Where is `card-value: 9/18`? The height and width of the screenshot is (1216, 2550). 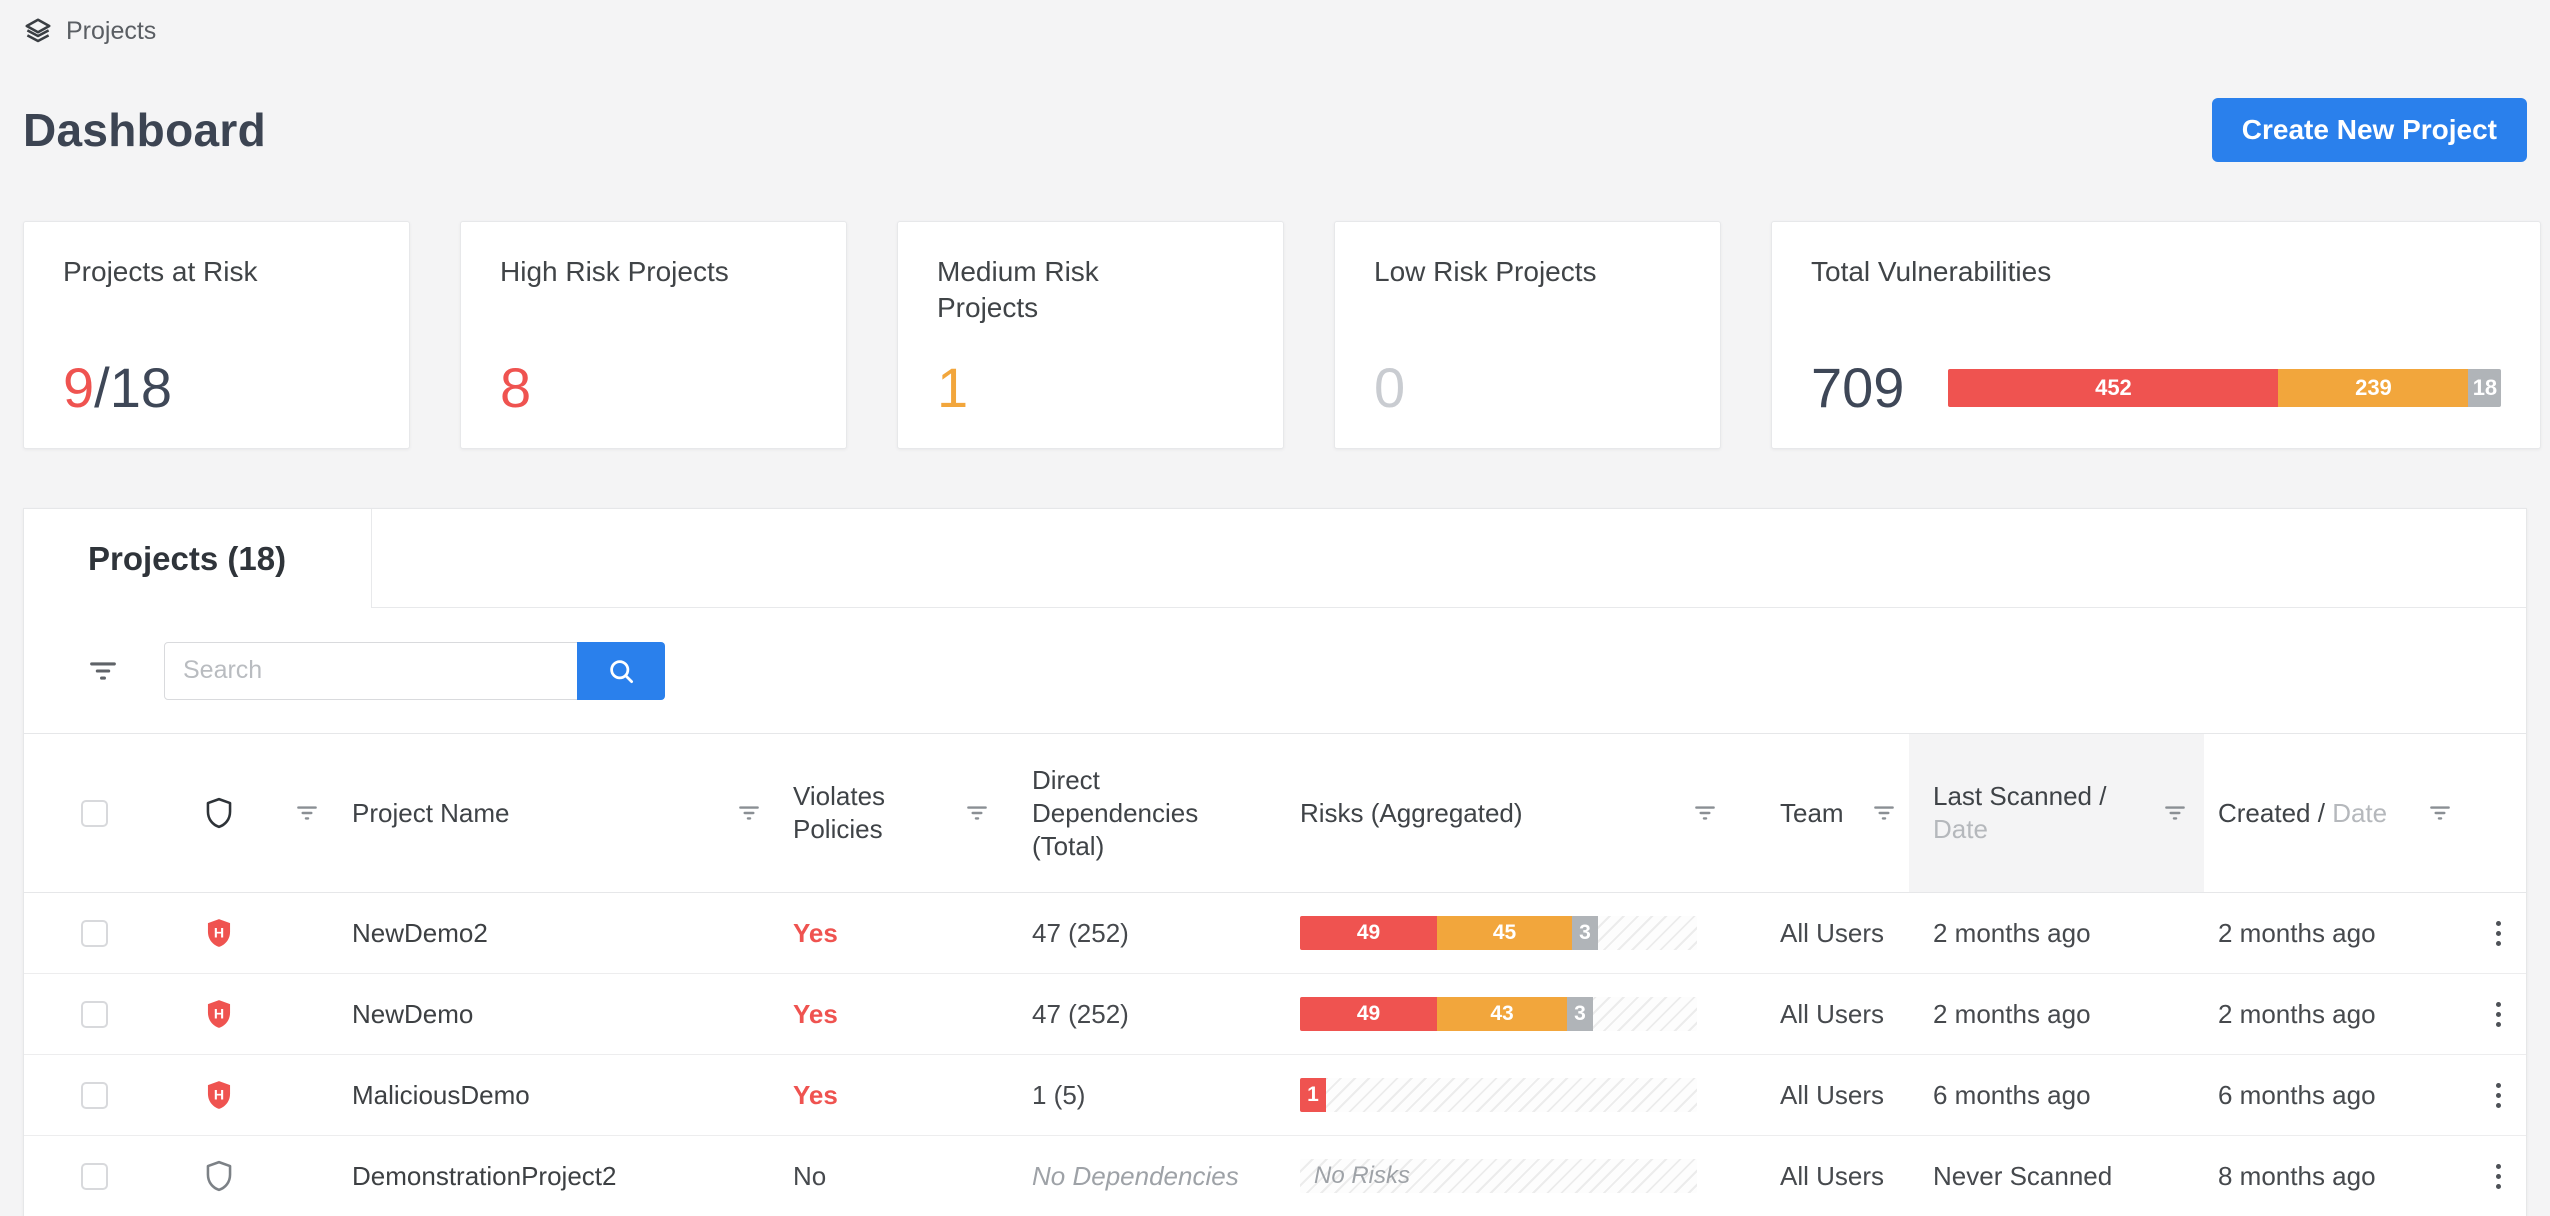
card-value: 9/18 is located at coordinates (216, 388).